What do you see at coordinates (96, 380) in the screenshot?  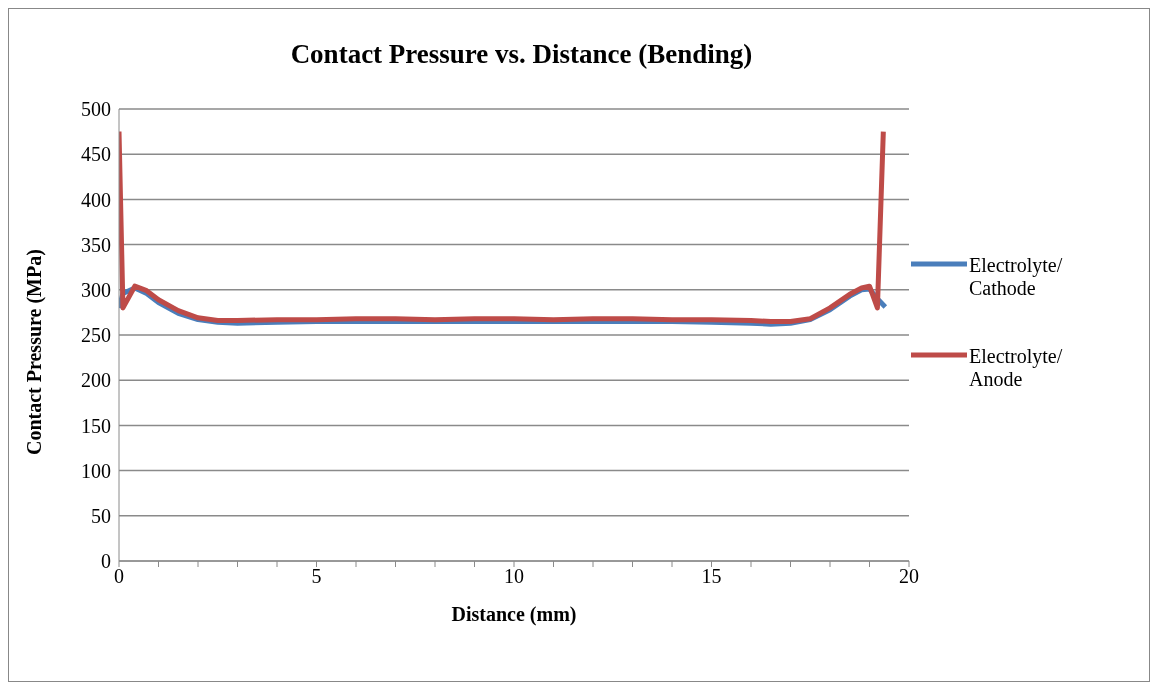 I see `y-tick-label: 200` at bounding box center [96, 380].